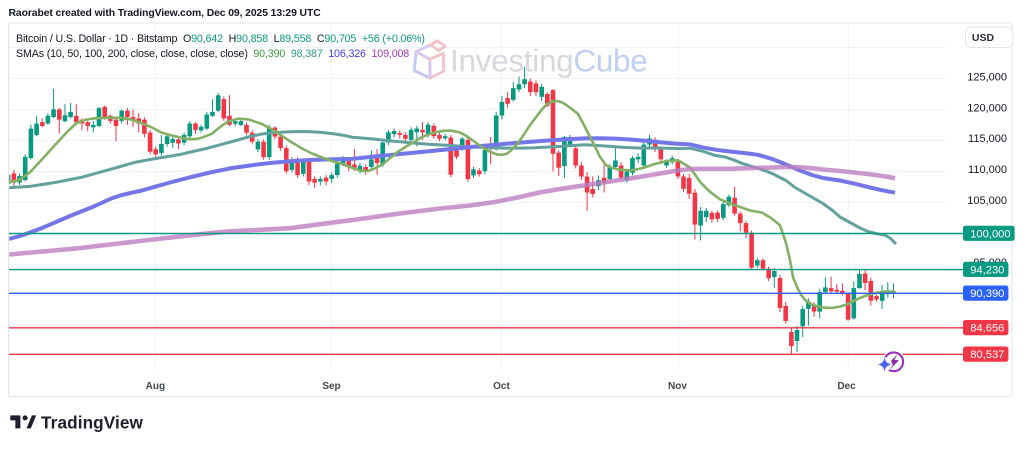 This screenshot has height=453, width=1024. I want to click on svg-text: TradingView, so click(92, 422).